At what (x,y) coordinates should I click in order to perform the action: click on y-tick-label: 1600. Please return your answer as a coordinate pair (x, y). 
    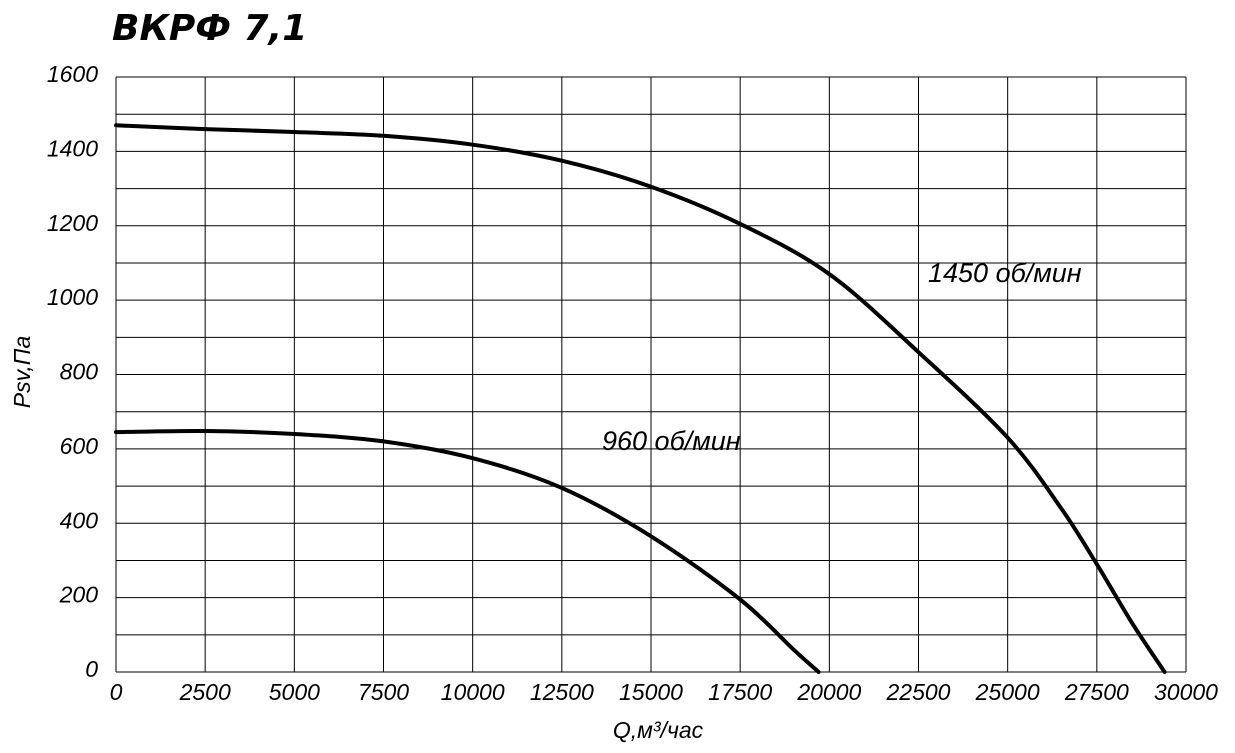
    Looking at the image, I should click on (72, 74).